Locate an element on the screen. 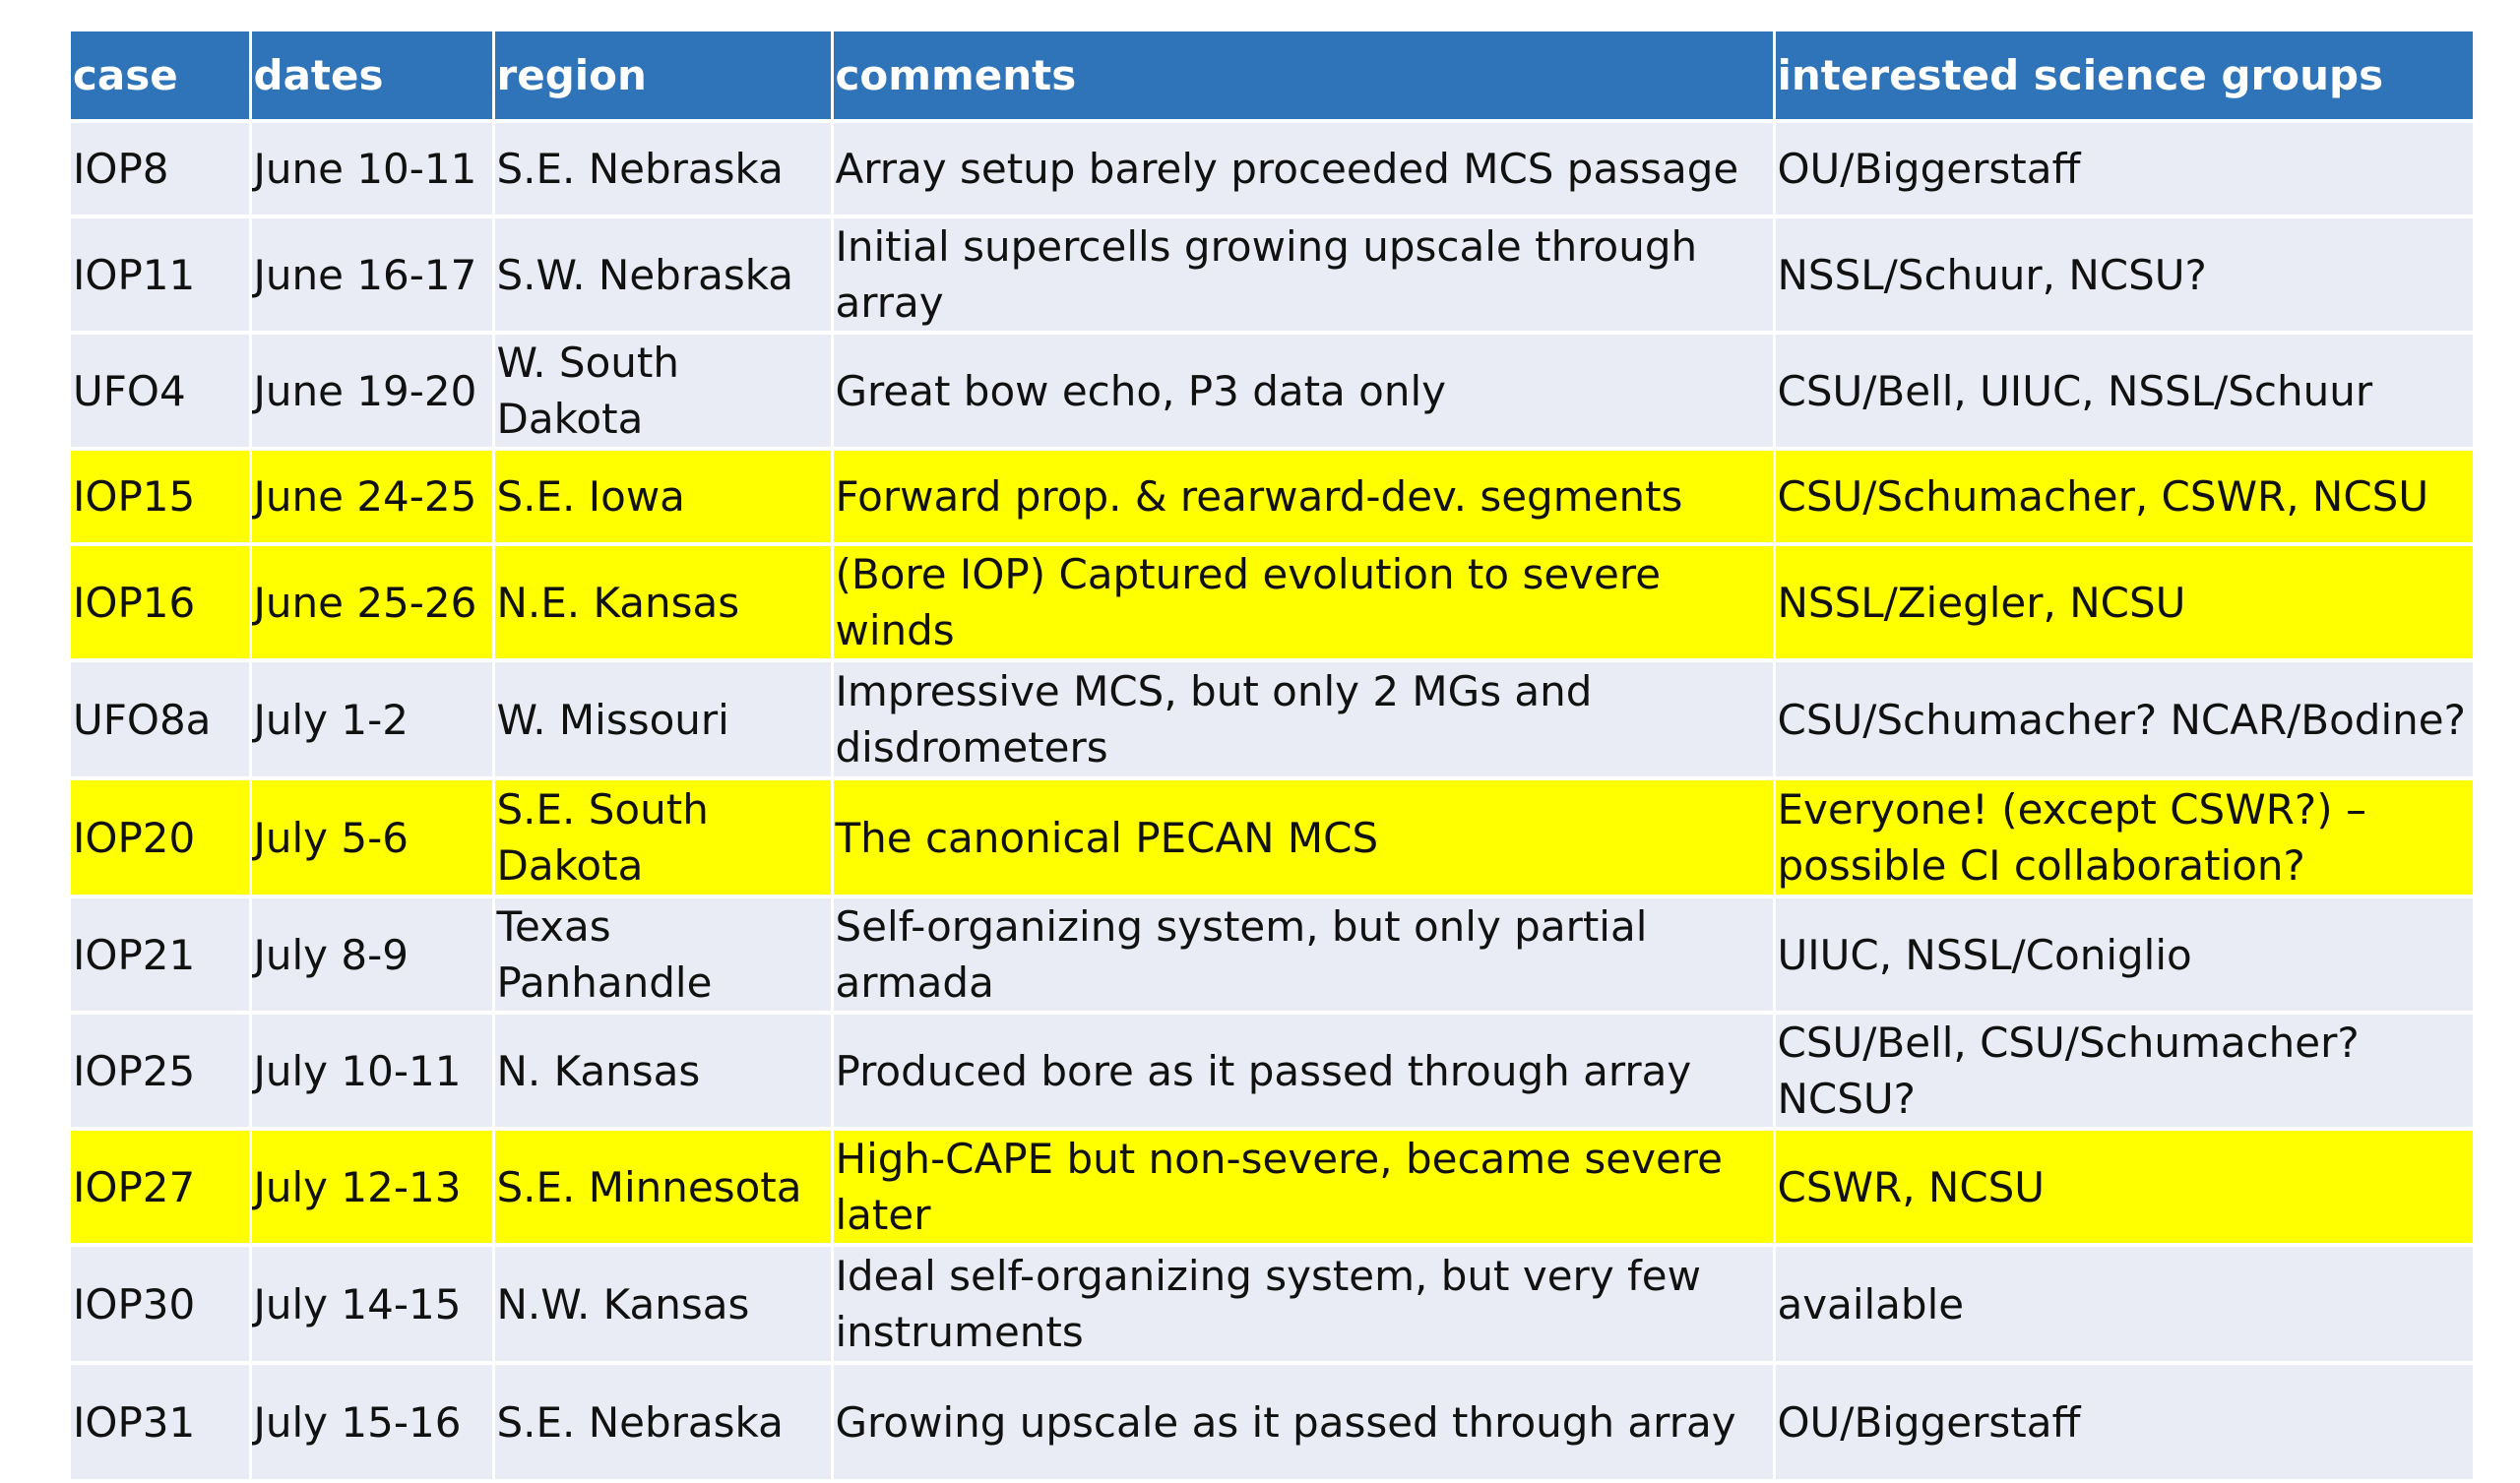 The width and height of the screenshot is (2520, 1483). cell-region: S.E. Minnesota is located at coordinates (663, 1188).